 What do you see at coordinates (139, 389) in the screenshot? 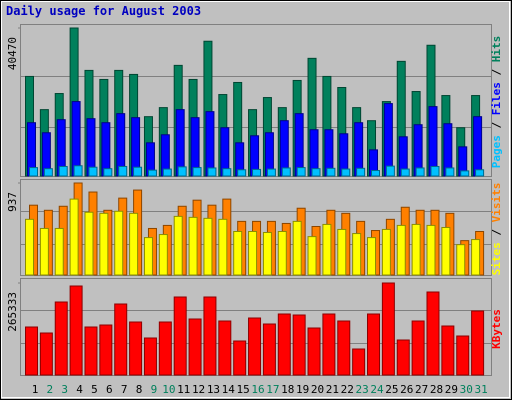
I see `x-tick-label: 8` at bounding box center [139, 389].